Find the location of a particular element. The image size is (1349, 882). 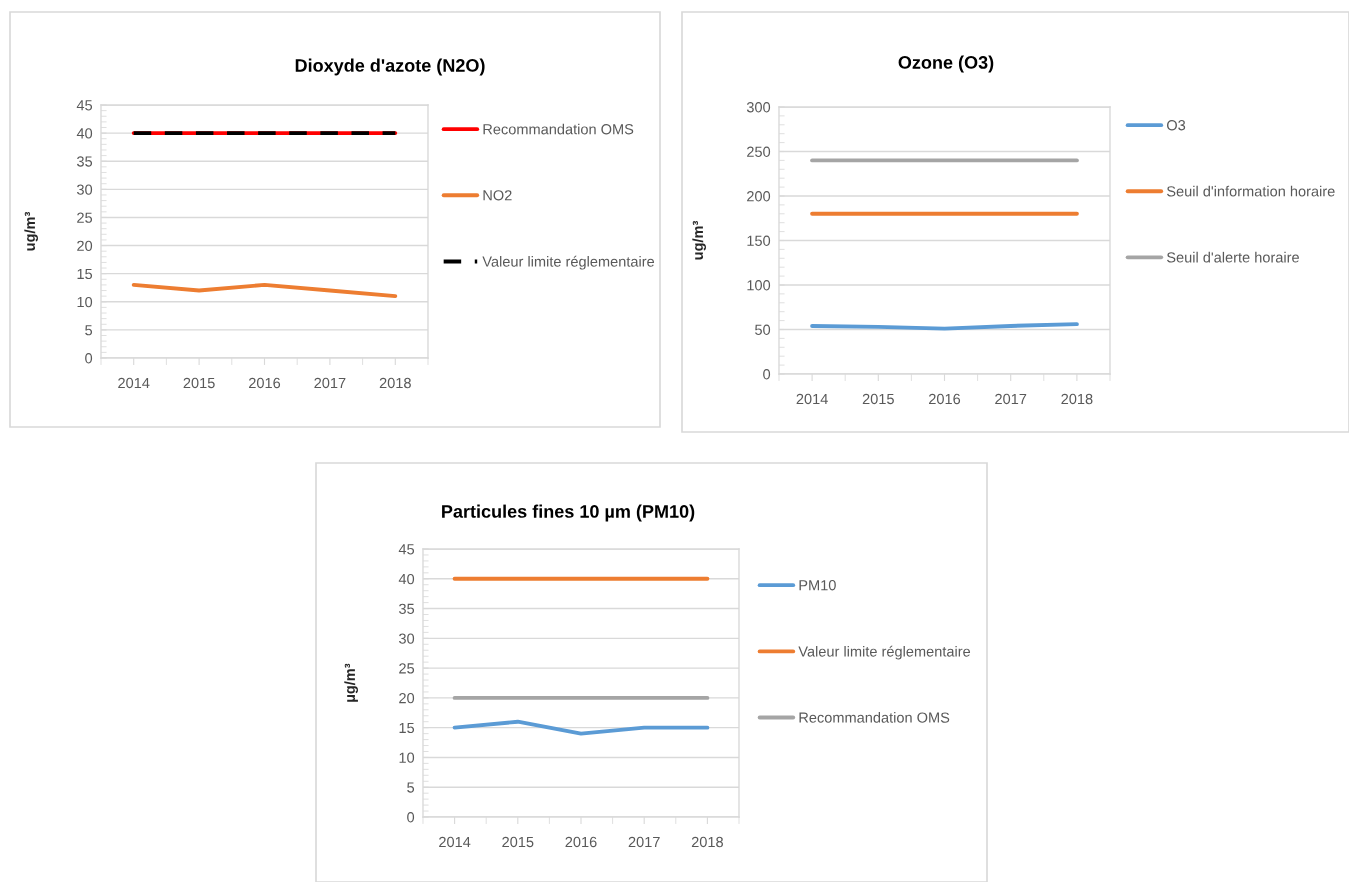

legend-label: Seuil d'information horaire is located at coordinates (1250, 191).